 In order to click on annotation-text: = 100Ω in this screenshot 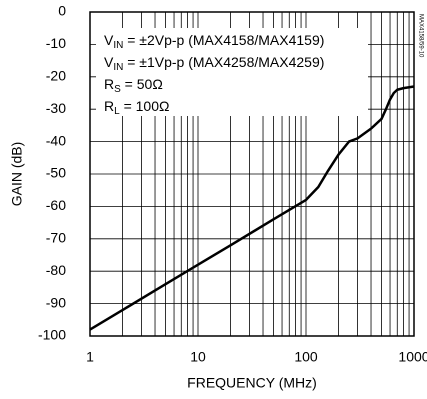, I will do `click(145, 106)`.